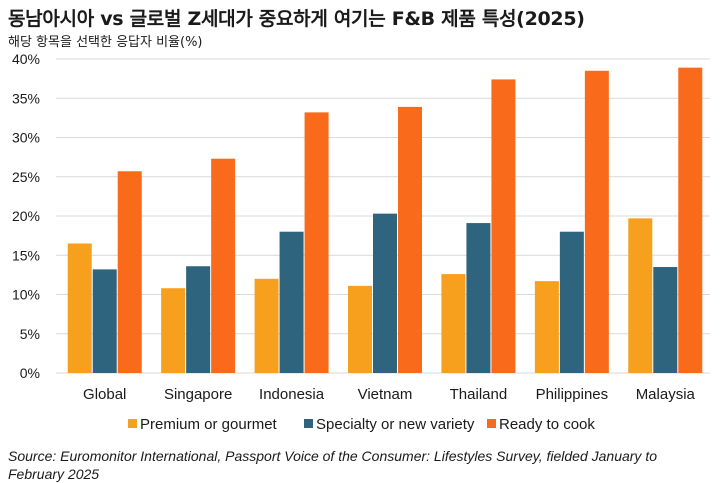 This screenshot has height=483, width=722. What do you see at coordinates (292, 394) in the screenshot?
I see `x-tick-label: Indonesia` at bounding box center [292, 394].